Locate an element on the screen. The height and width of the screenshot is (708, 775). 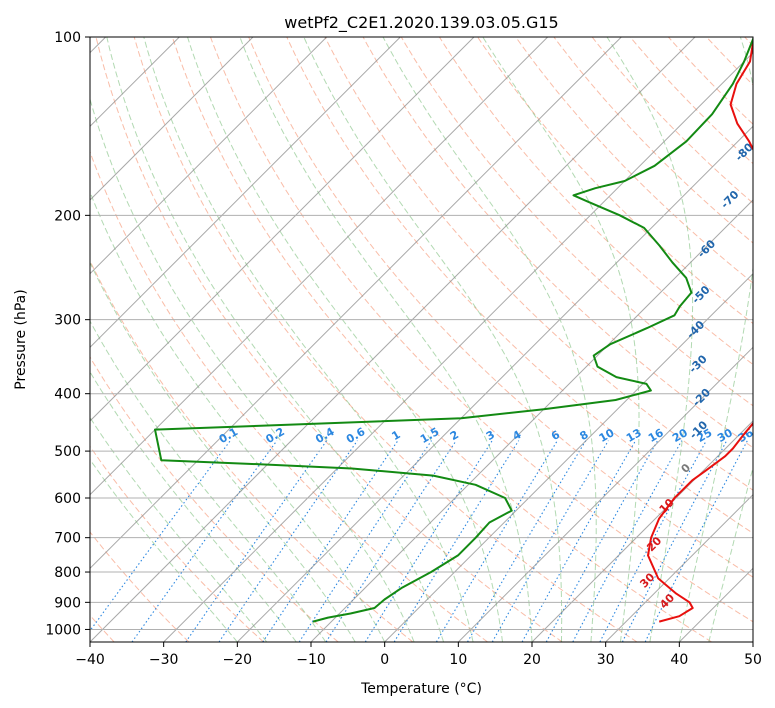
x-tick-label: 50 is located at coordinates (753, 660).